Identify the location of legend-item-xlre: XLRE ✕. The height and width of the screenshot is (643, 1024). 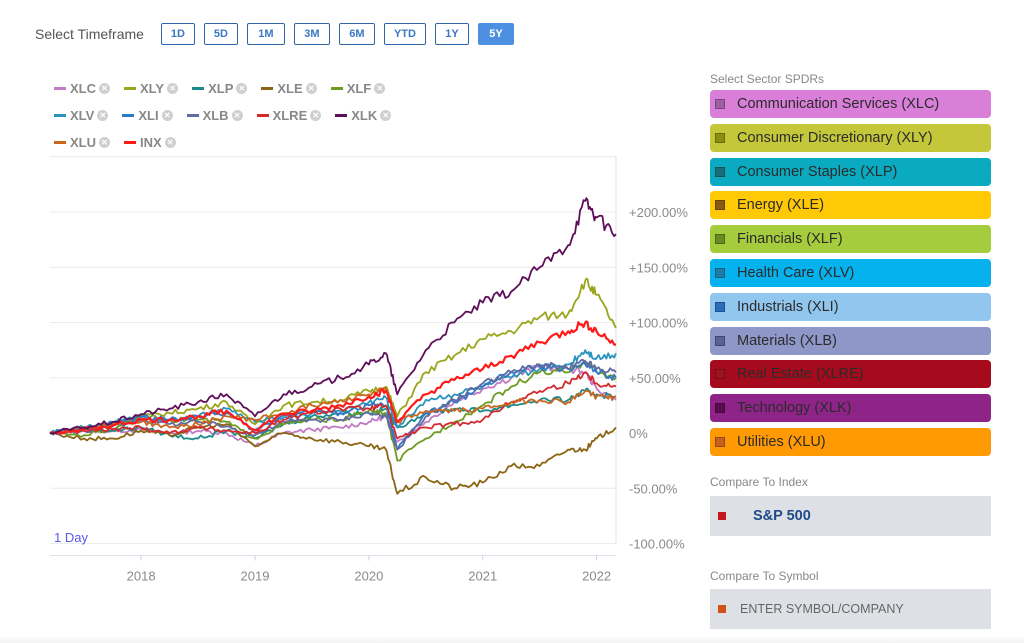
(289, 115).